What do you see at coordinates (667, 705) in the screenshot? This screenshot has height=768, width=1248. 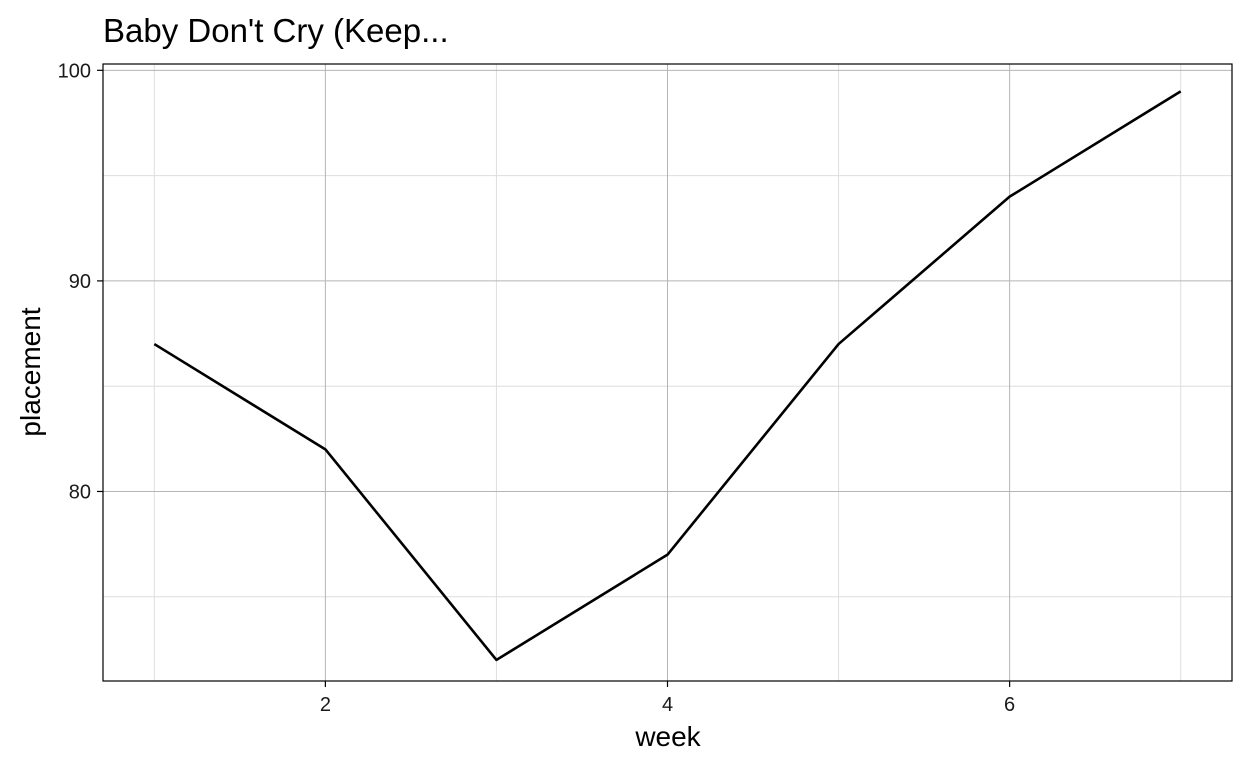 I see `x-tick-label: 4` at bounding box center [667, 705].